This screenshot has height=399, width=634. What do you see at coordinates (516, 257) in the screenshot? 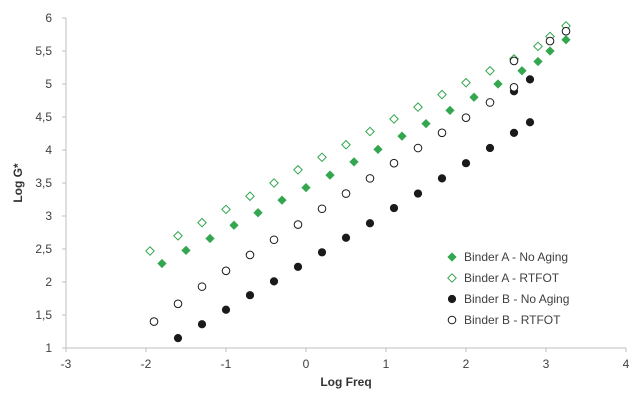
I see `legend-label: Binder A - No Aging` at bounding box center [516, 257].